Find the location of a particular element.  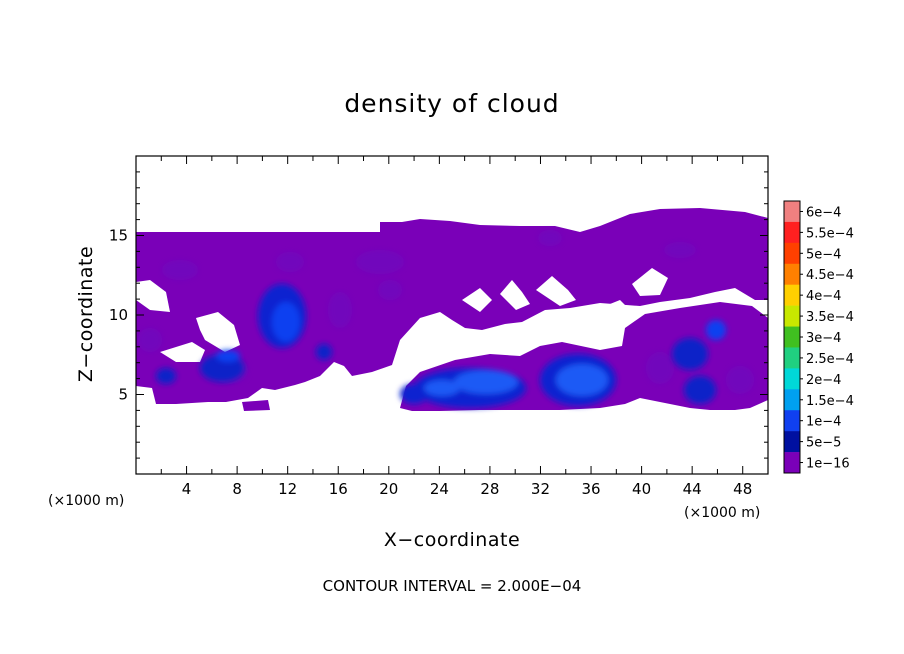

colorbar-label: 2.5e−4 is located at coordinates (830, 359).